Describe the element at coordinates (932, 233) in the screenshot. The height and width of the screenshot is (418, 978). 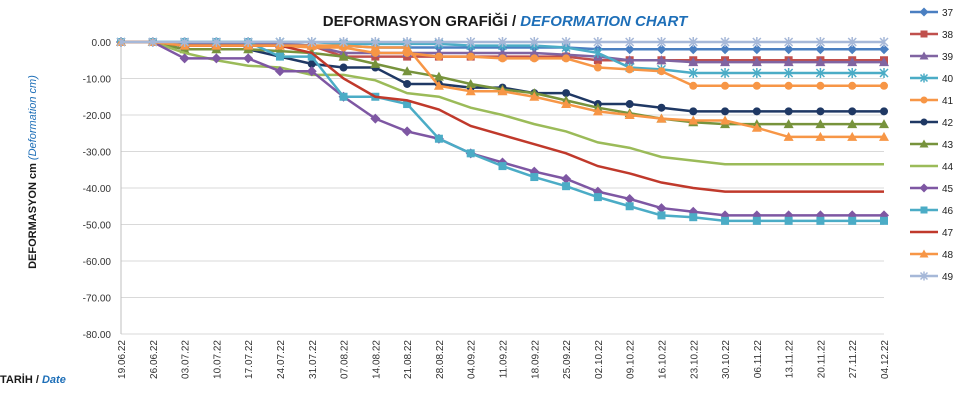
I see `legend-item: 47` at that location.